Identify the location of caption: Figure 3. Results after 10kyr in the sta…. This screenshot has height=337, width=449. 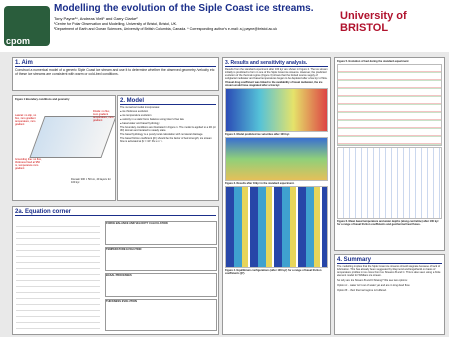
(260, 183).